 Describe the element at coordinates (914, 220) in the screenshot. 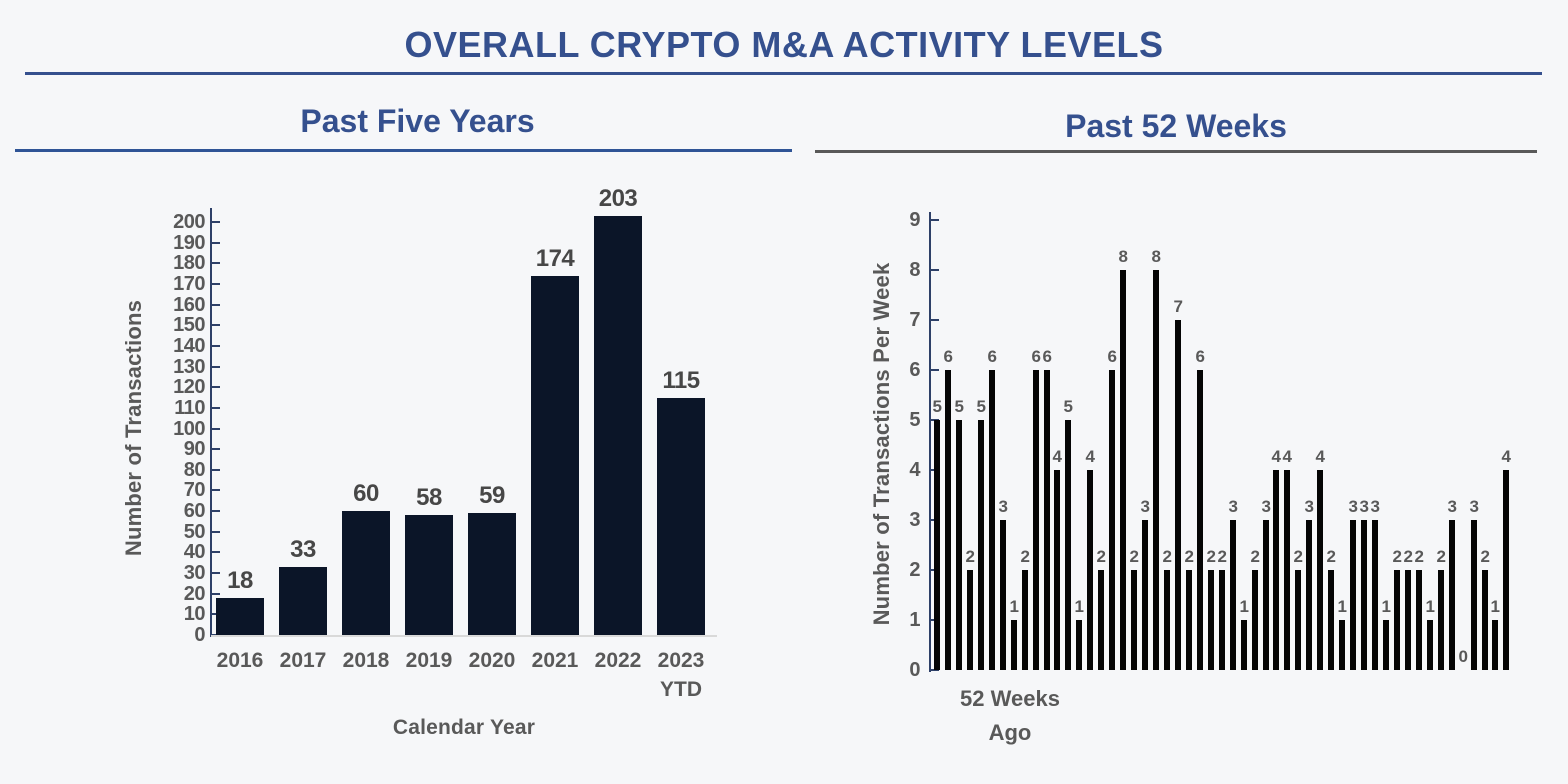

I see `y-tick-label: 9` at that location.